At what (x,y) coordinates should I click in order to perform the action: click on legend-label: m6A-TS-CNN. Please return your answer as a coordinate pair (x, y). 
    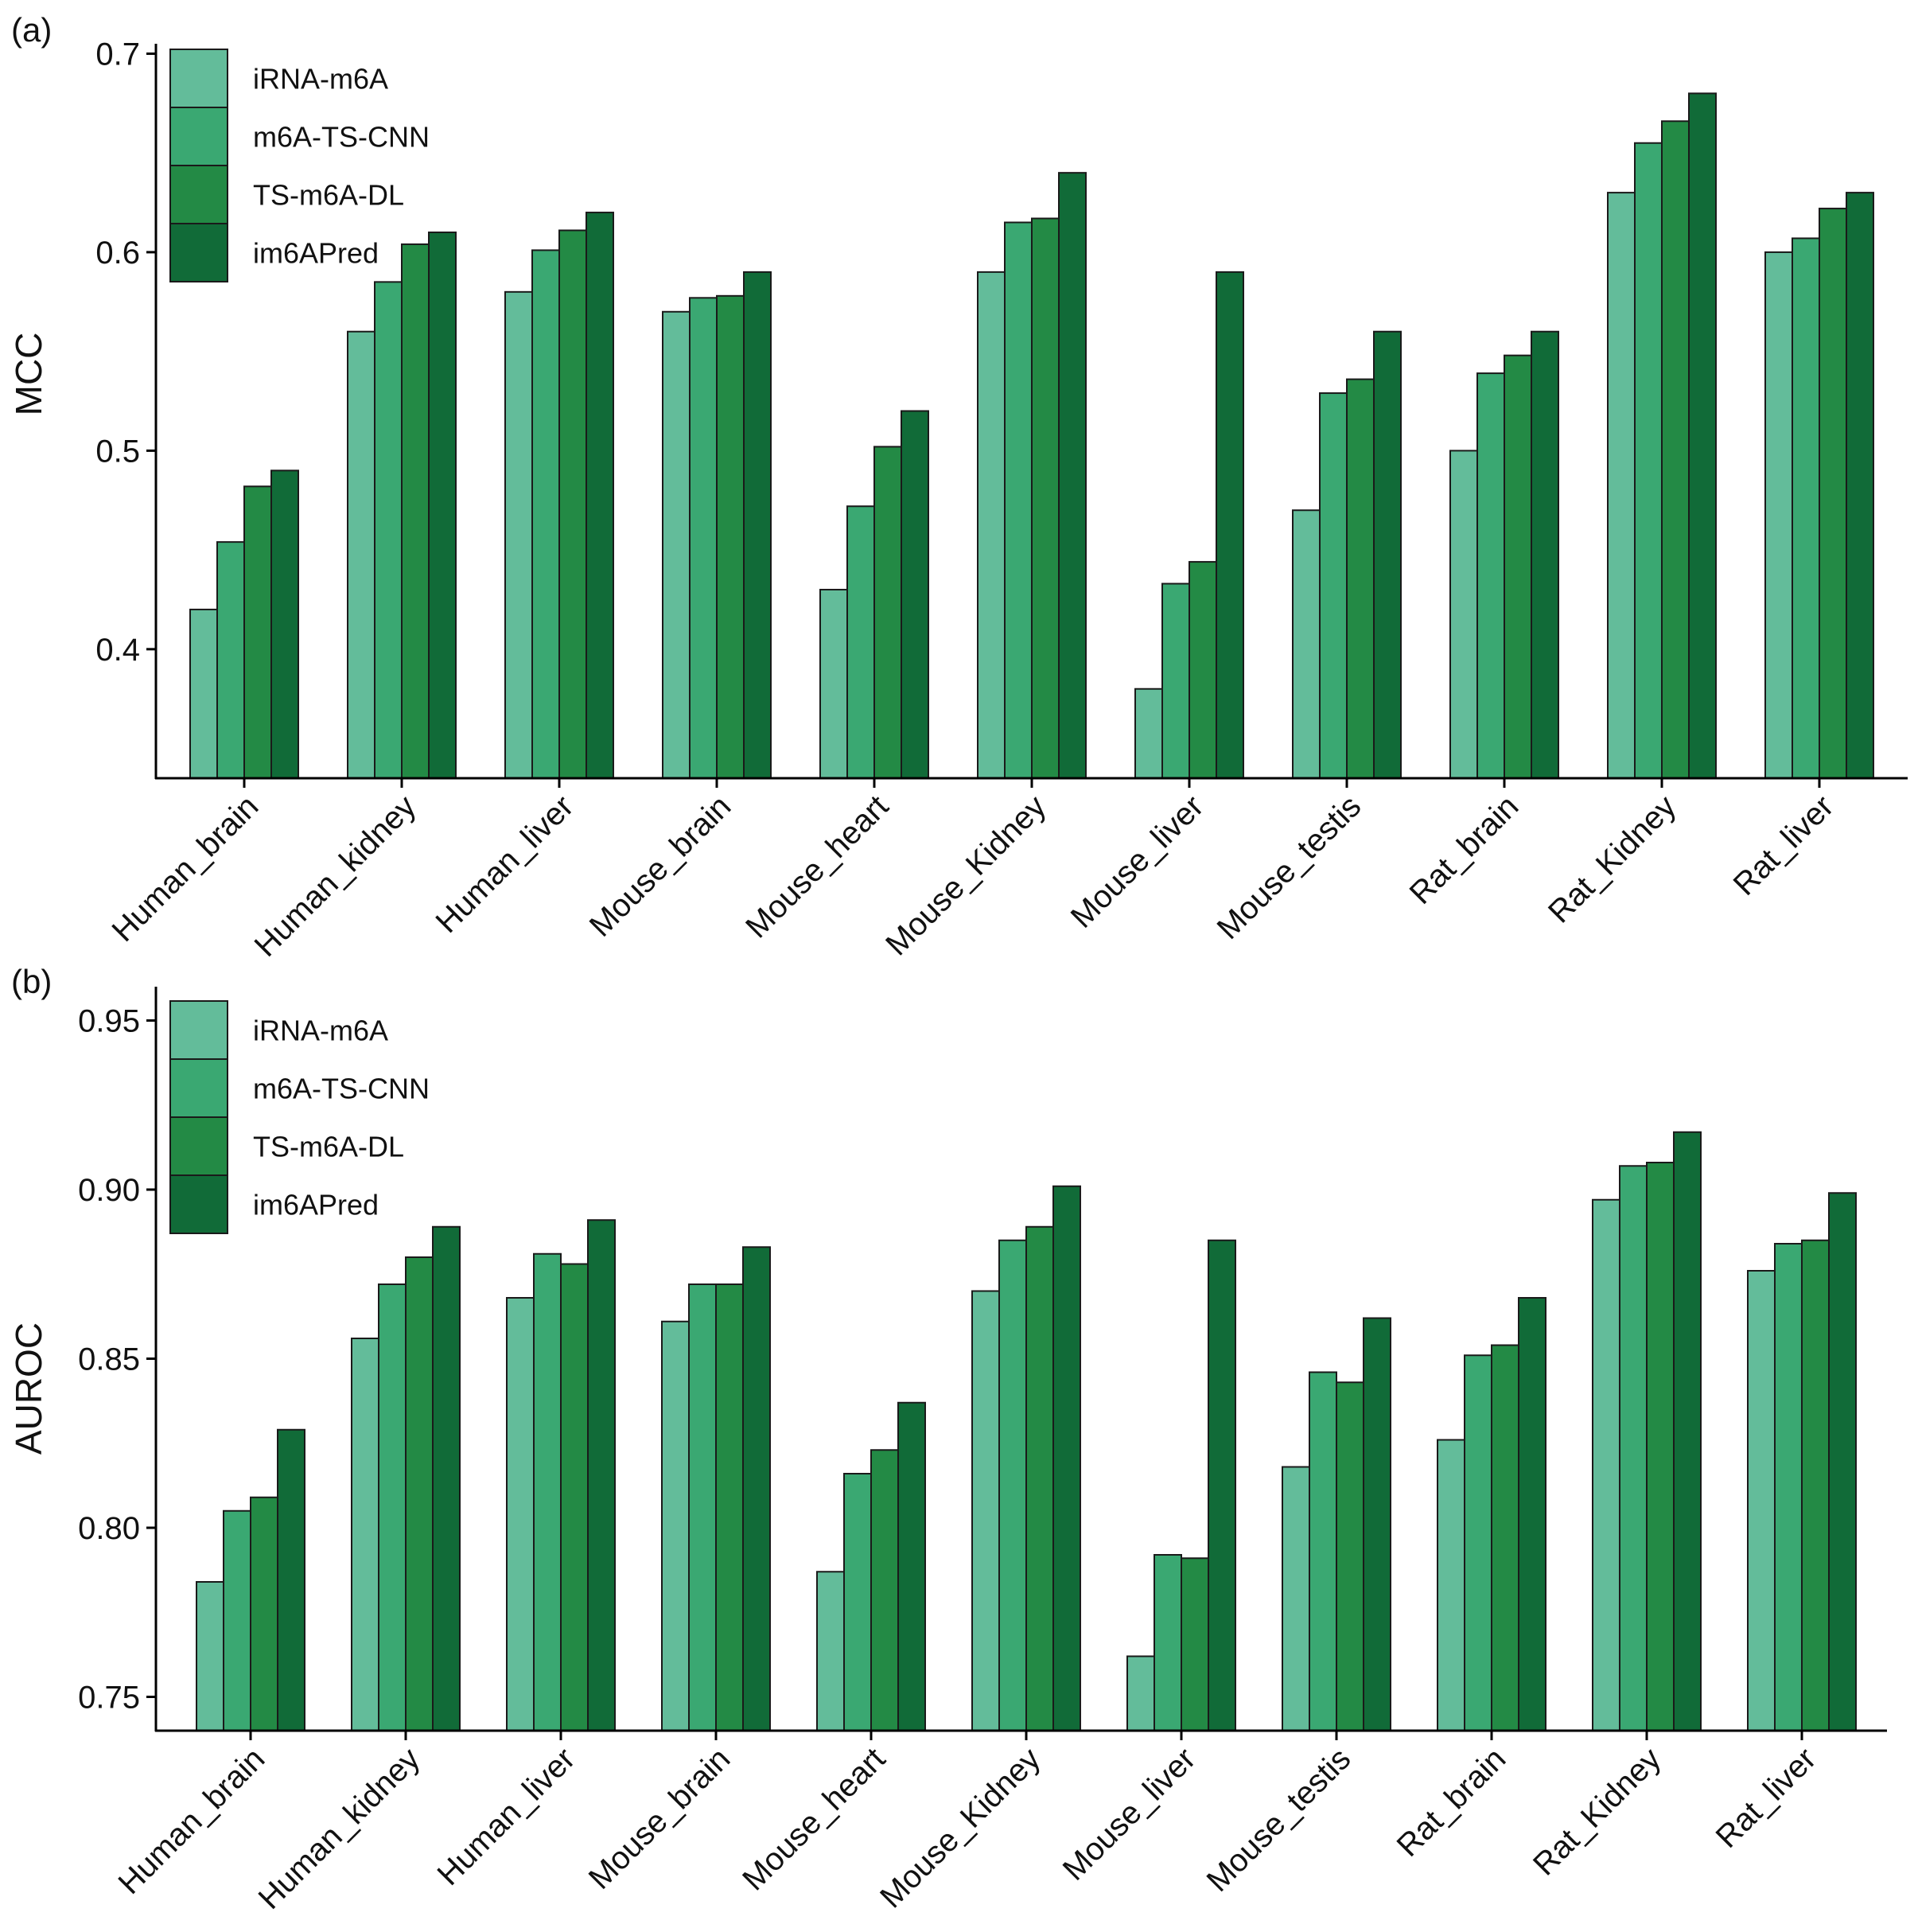
    Looking at the image, I should click on (341, 137).